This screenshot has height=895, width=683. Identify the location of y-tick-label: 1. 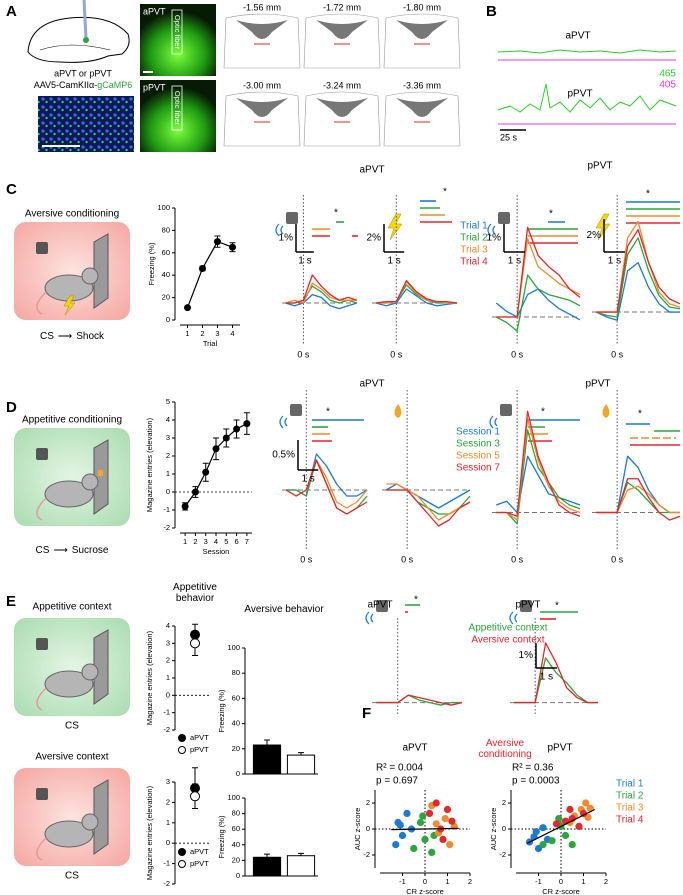
(168, 822).